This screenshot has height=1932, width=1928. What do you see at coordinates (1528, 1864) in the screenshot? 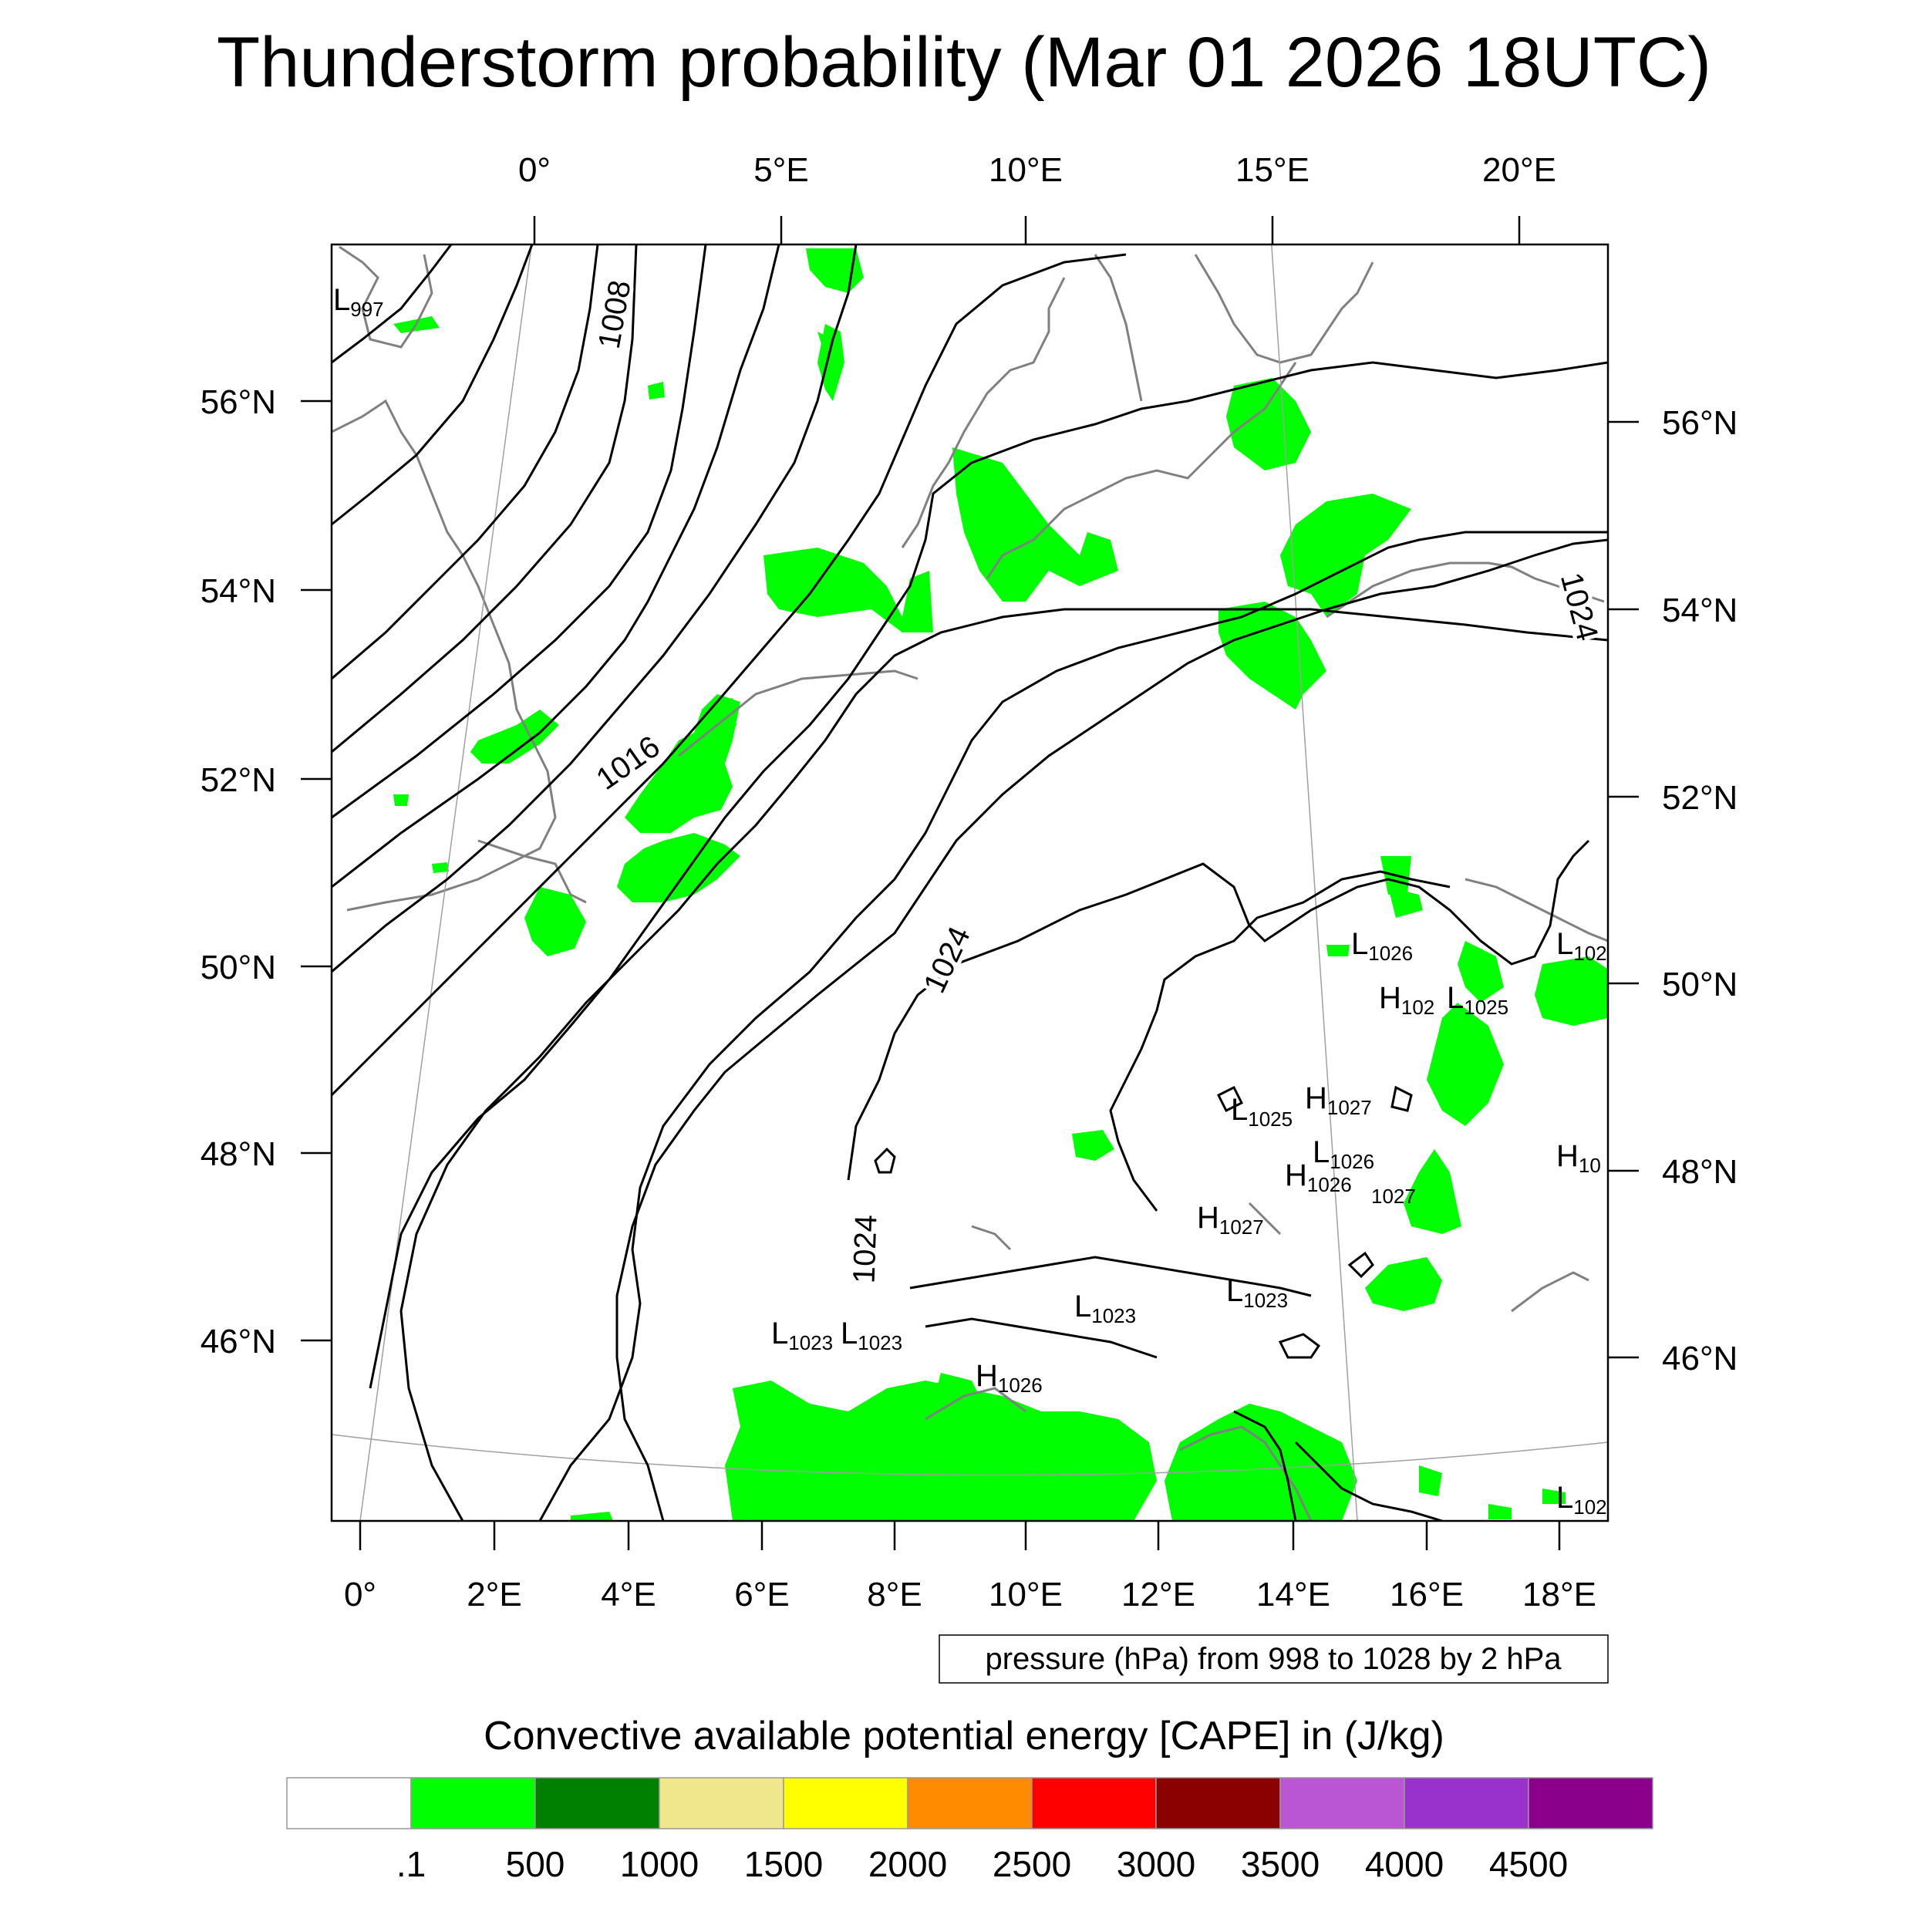
I see `legend-label: 4500` at bounding box center [1528, 1864].